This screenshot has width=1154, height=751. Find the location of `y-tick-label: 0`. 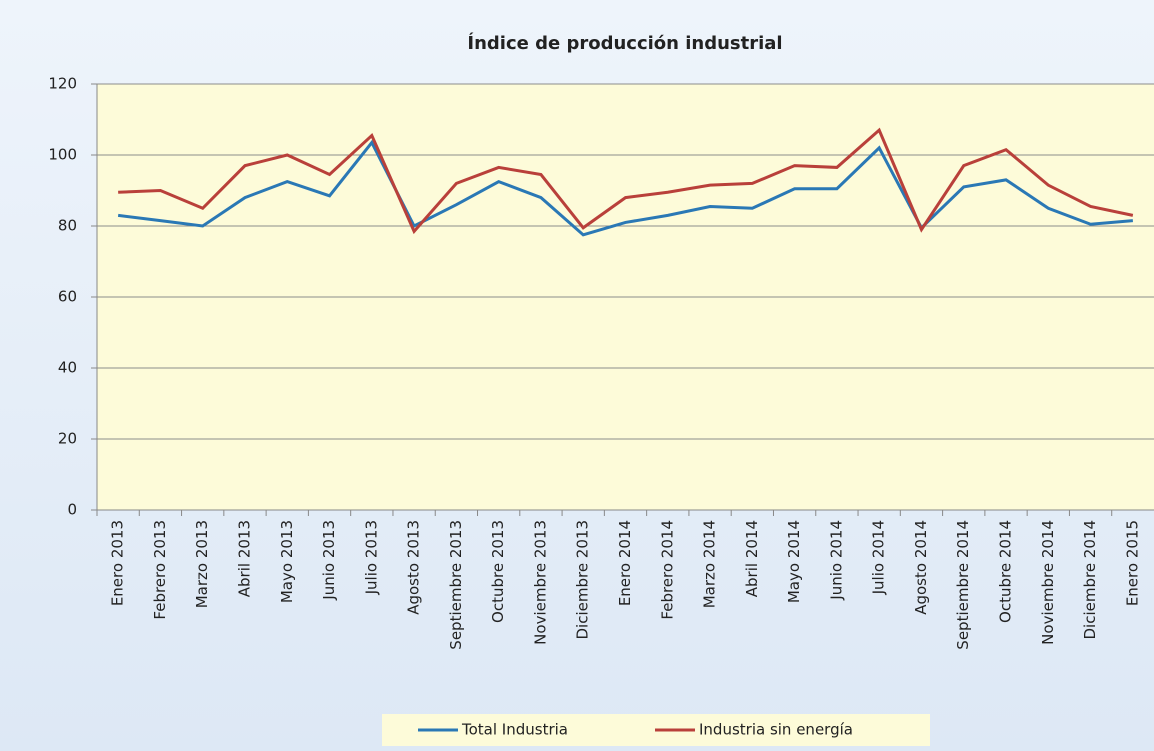

y-tick-label: 0 is located at coordinates (72, 510).